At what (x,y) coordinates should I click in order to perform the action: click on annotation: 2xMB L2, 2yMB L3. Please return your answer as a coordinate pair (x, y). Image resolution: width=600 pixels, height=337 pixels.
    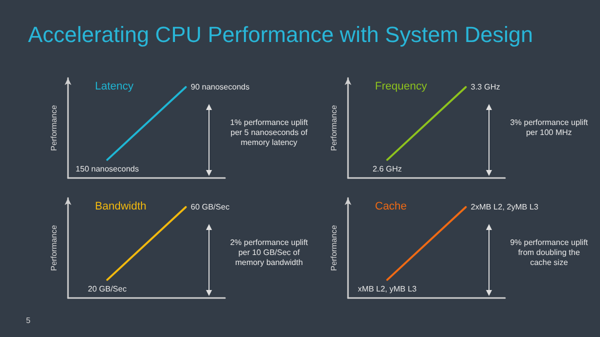
    Looking at the image, I should click on (504, 207).